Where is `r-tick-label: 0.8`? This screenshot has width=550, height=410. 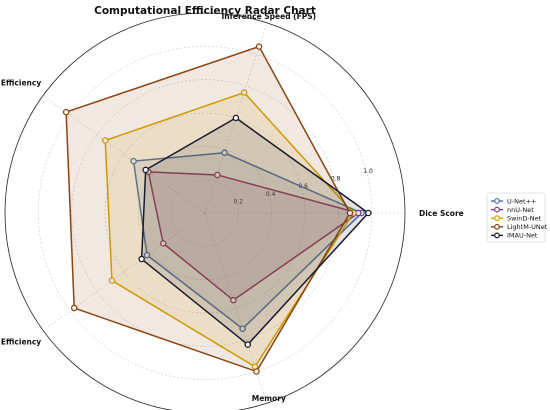
r-tick-label: 0.8 is located at coordinates (336, 179).